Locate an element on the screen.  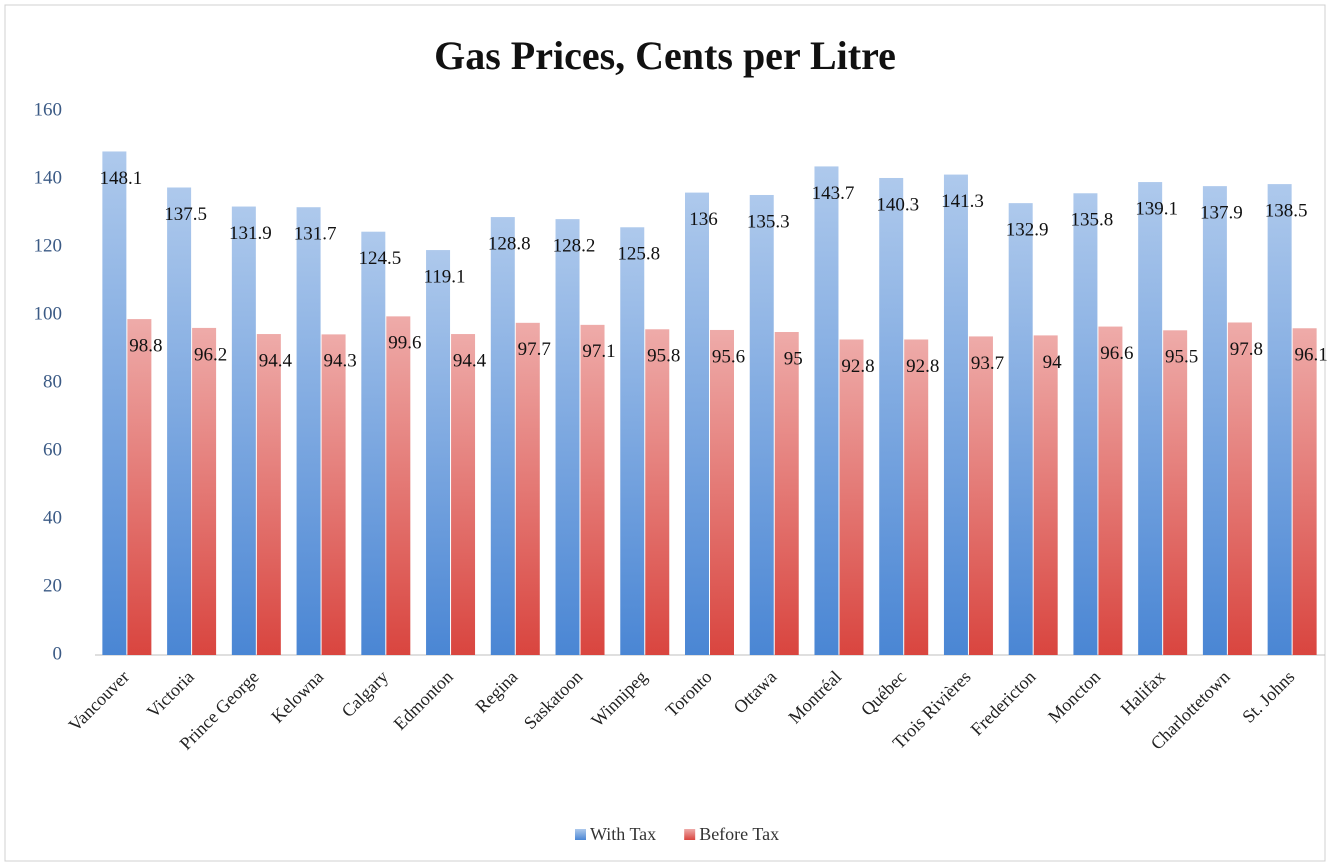
data-label: 128.2 is located at coordinates (574, 245).